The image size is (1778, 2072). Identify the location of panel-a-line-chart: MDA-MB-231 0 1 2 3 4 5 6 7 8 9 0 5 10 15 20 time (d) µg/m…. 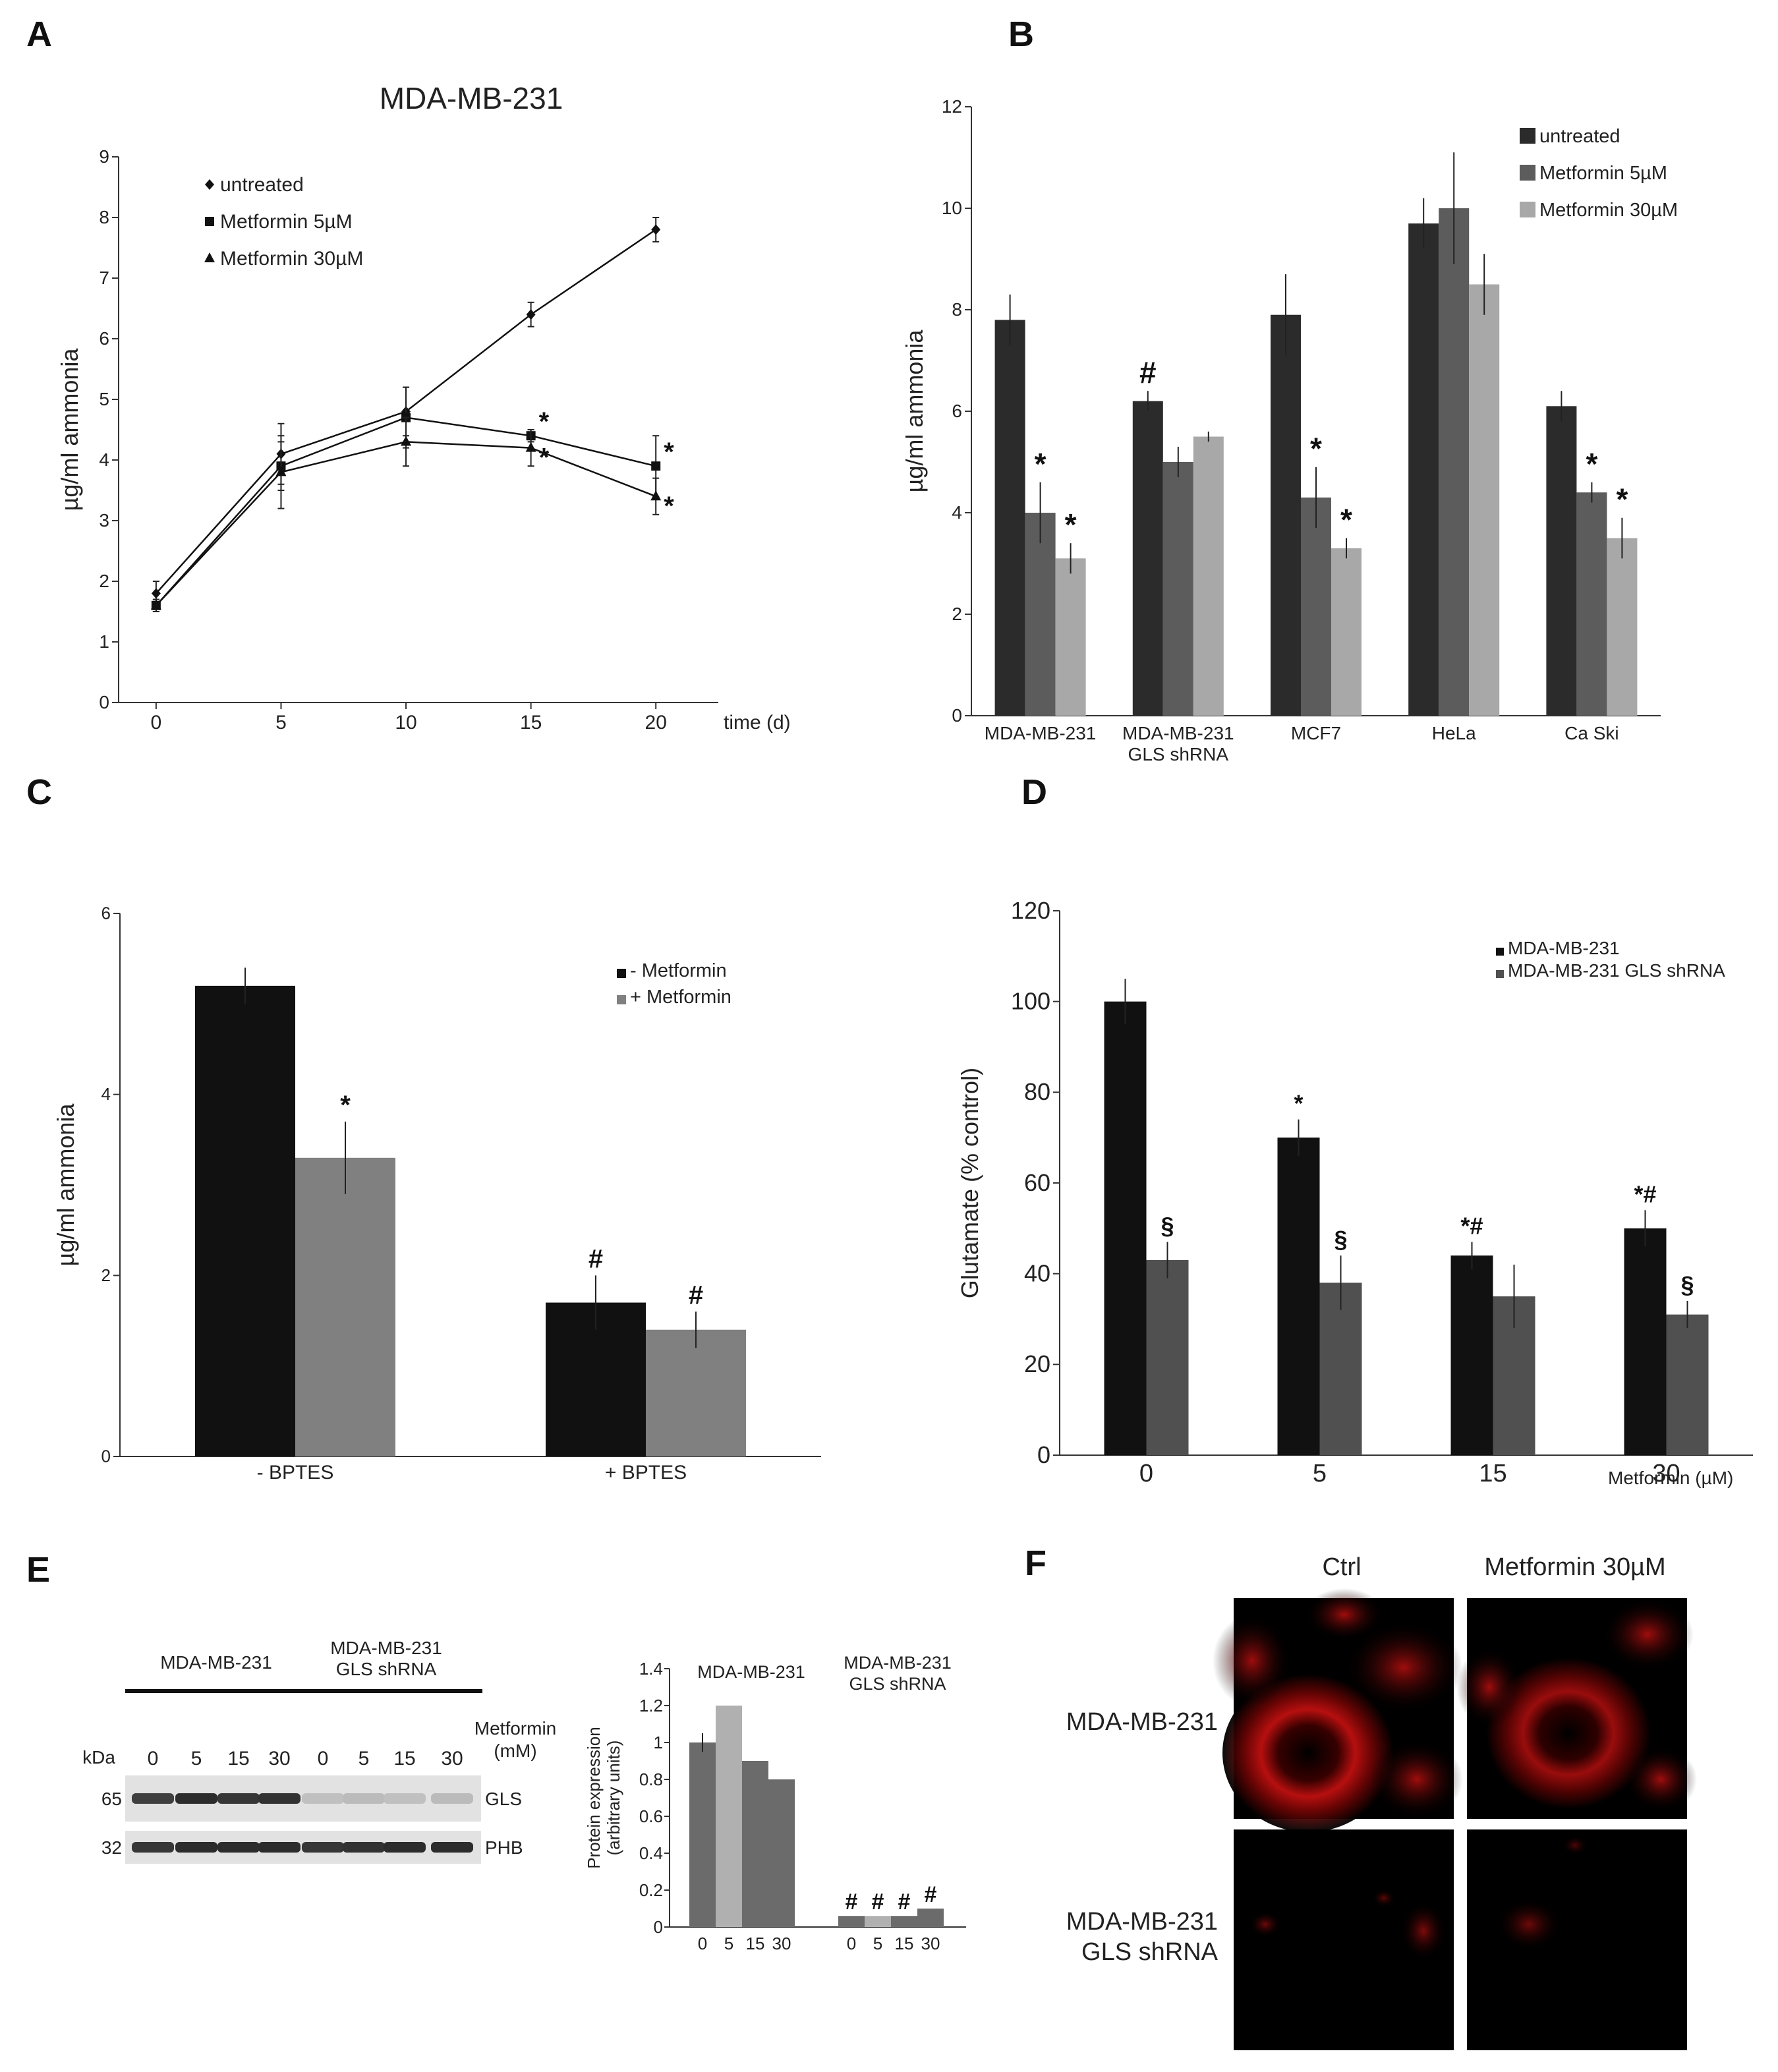
(423, 407).